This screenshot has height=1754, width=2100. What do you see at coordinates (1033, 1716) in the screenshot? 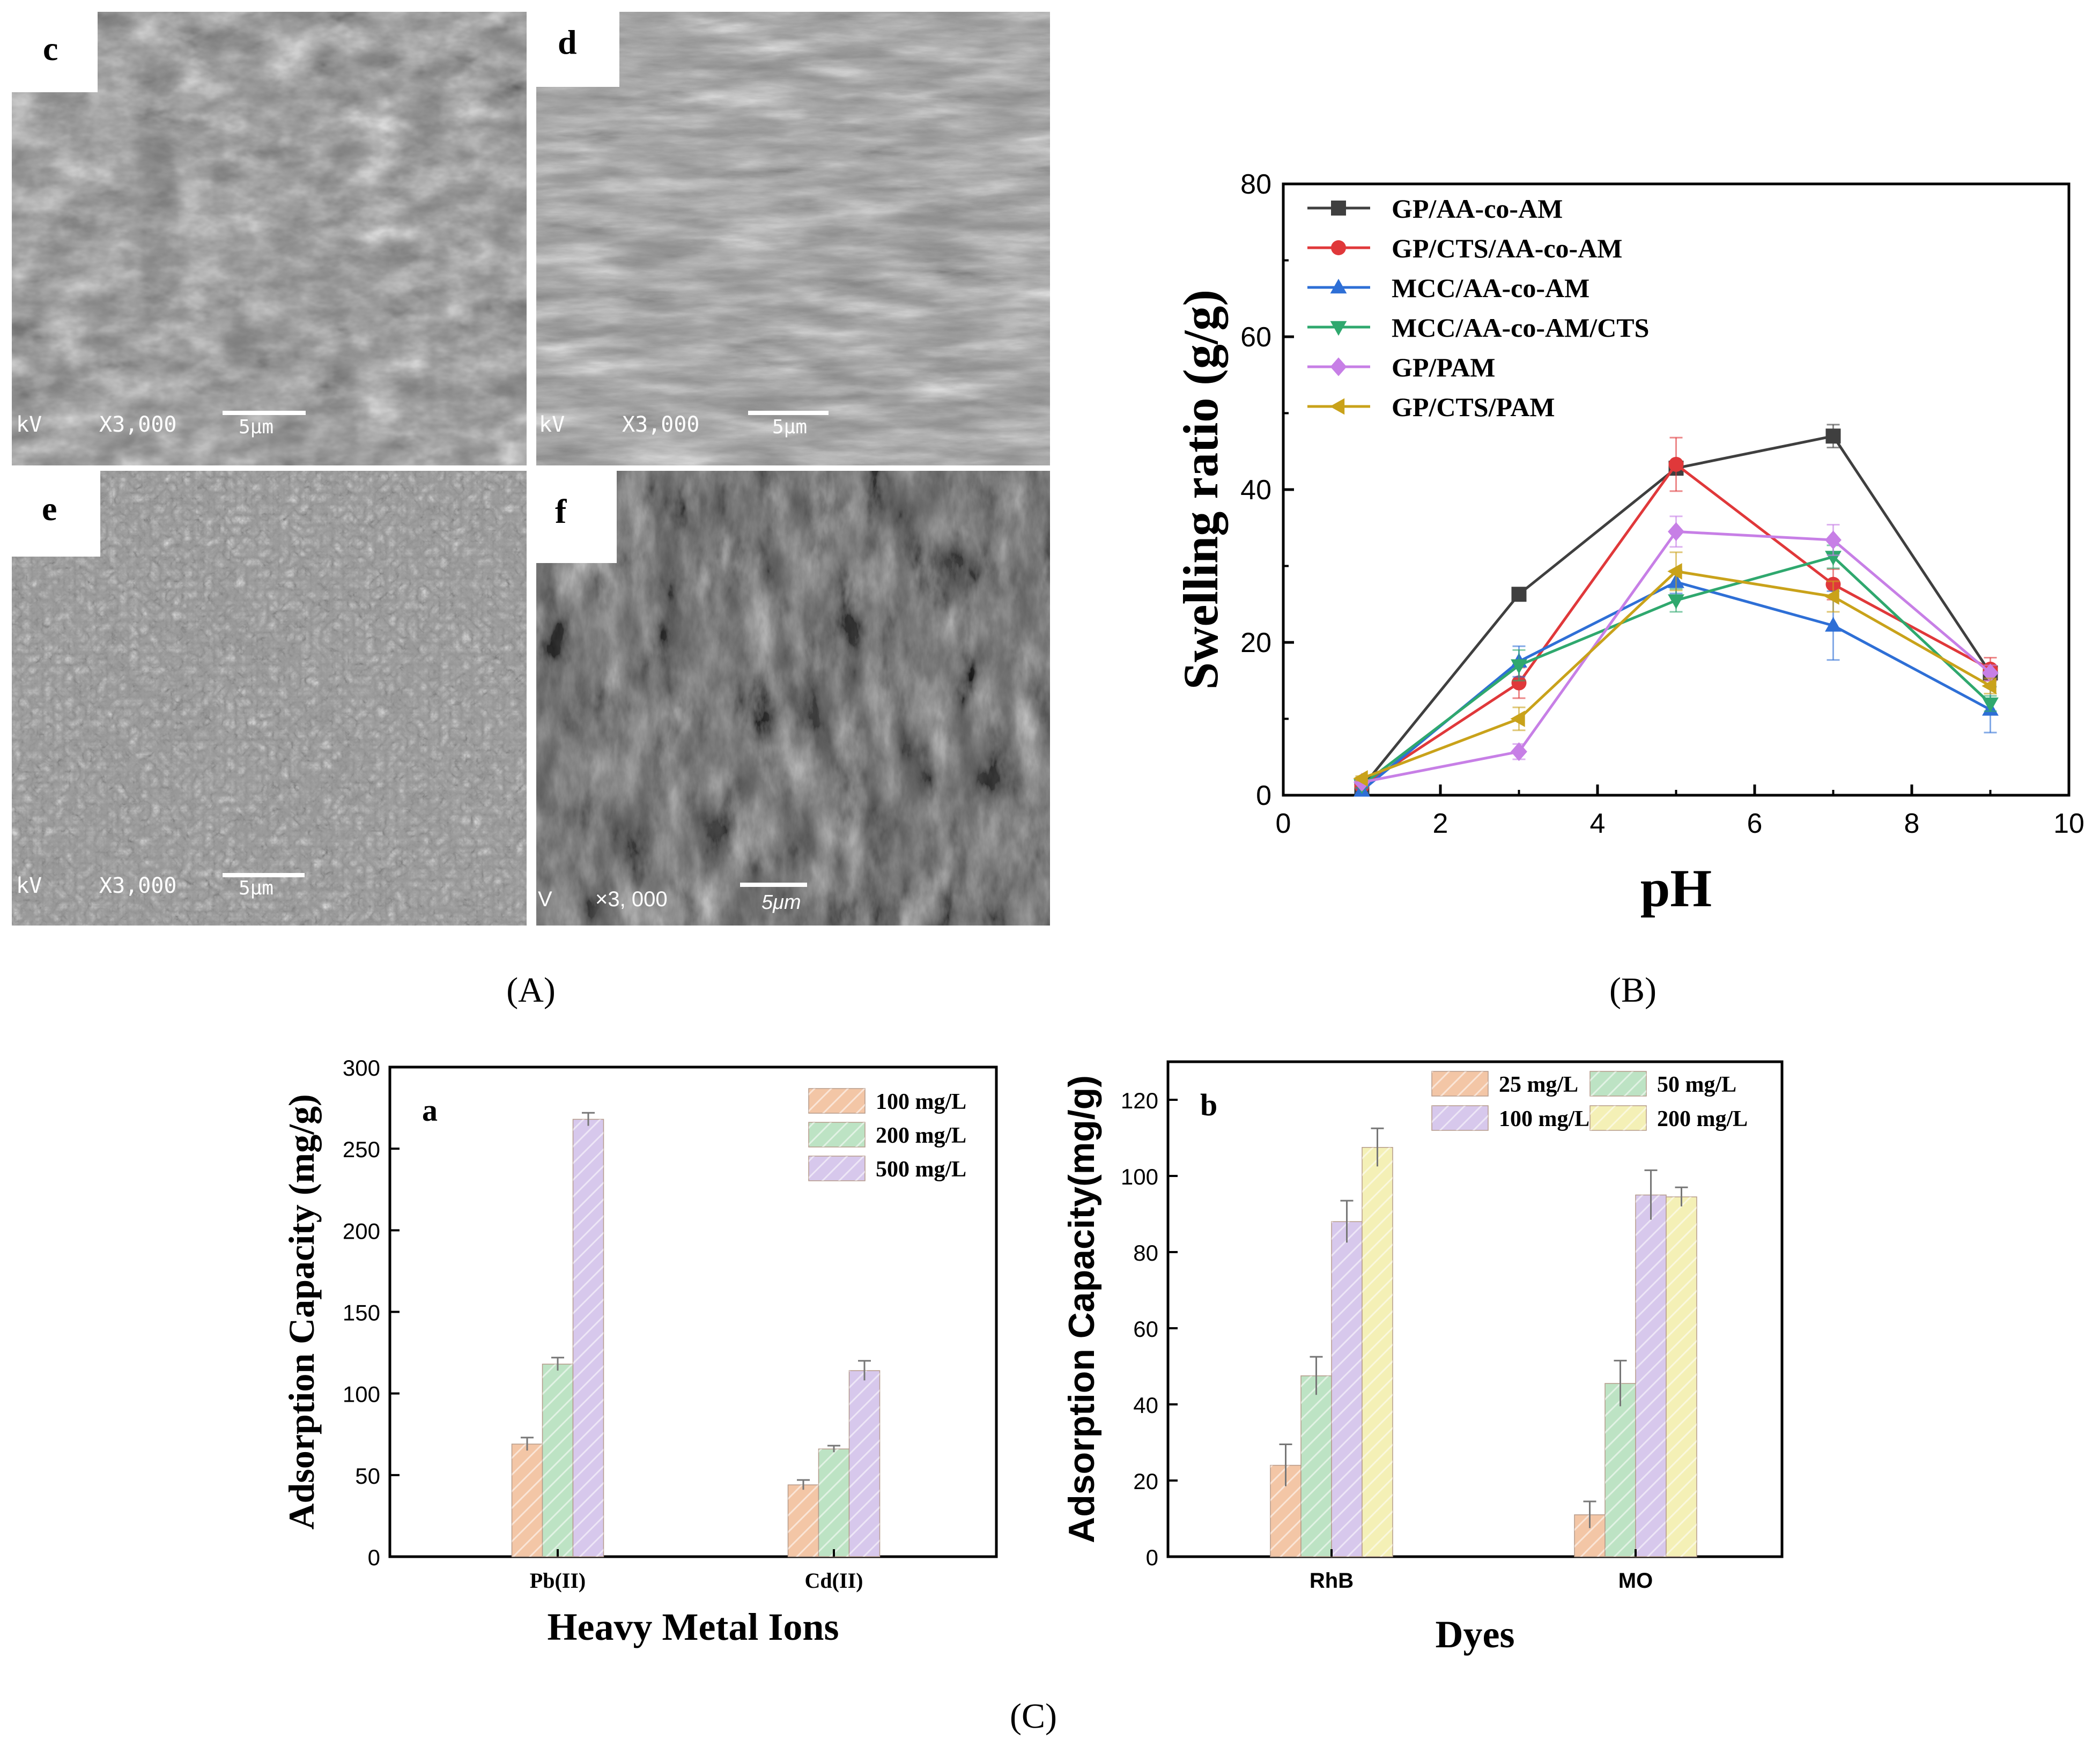
I see `figure-label-C: (C)` at bounding box center [1033, 1716].